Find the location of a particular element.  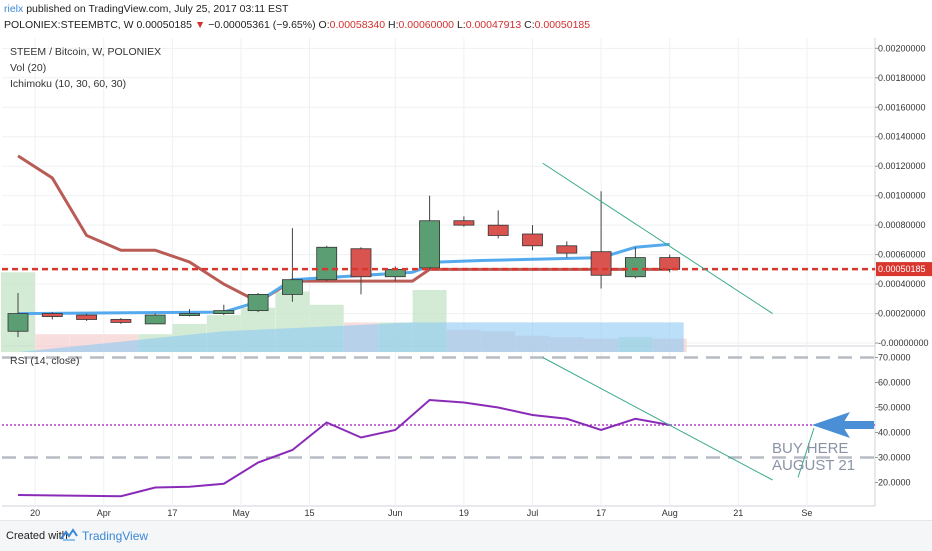

low-label: L: is located at coordinates (461, 25).